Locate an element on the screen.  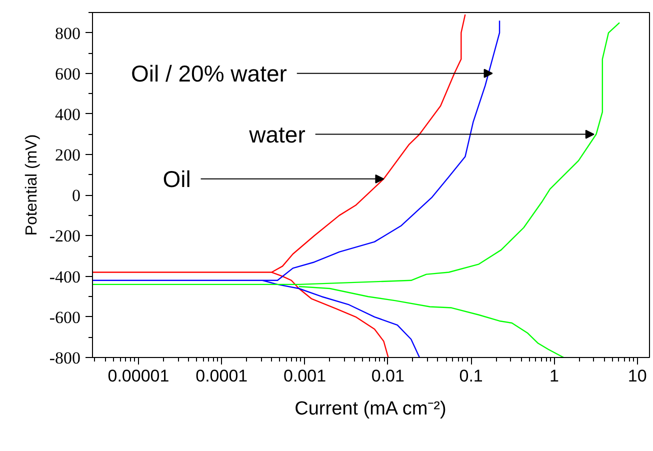
y-tick-label: 0 is located at coordinates (76, 196).